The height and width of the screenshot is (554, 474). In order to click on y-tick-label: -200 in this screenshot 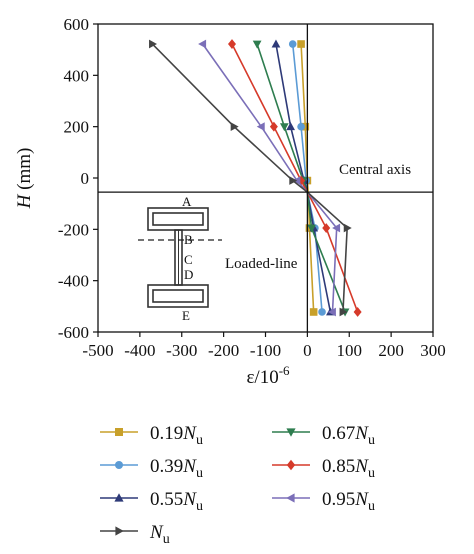, I will do `click(73, 229)`.